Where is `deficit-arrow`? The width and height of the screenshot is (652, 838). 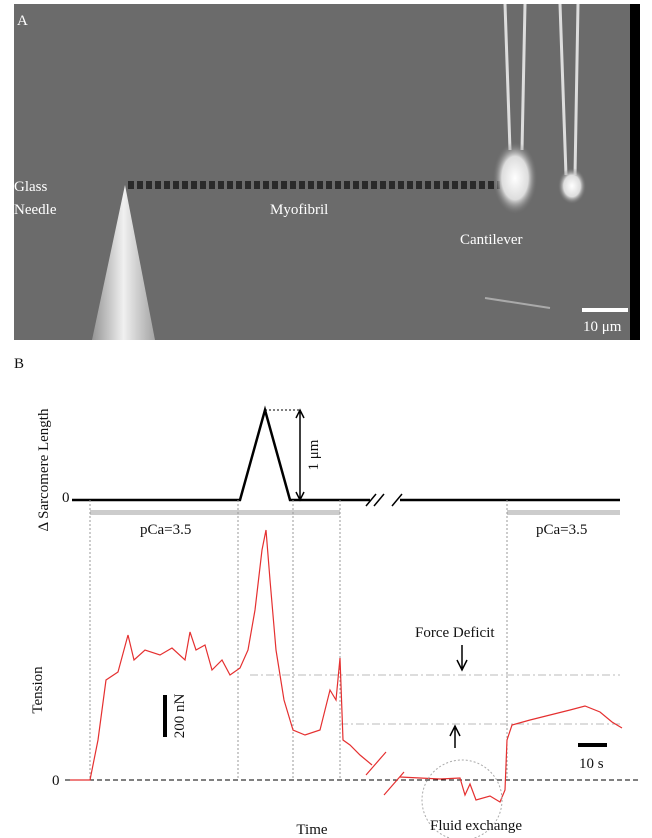 deficit-arrow is located at coordinates (458, 696).